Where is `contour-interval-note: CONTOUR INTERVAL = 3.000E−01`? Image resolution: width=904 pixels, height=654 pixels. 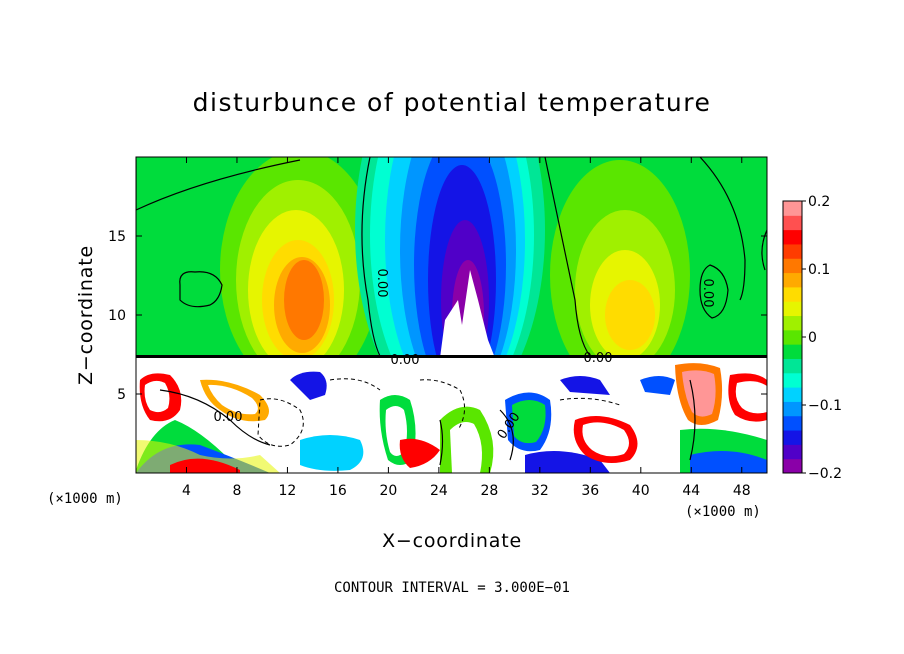 contour-interval-note: CONTOUR INTERVAL = 3.000E−01 is located at coordinates (452, 588).